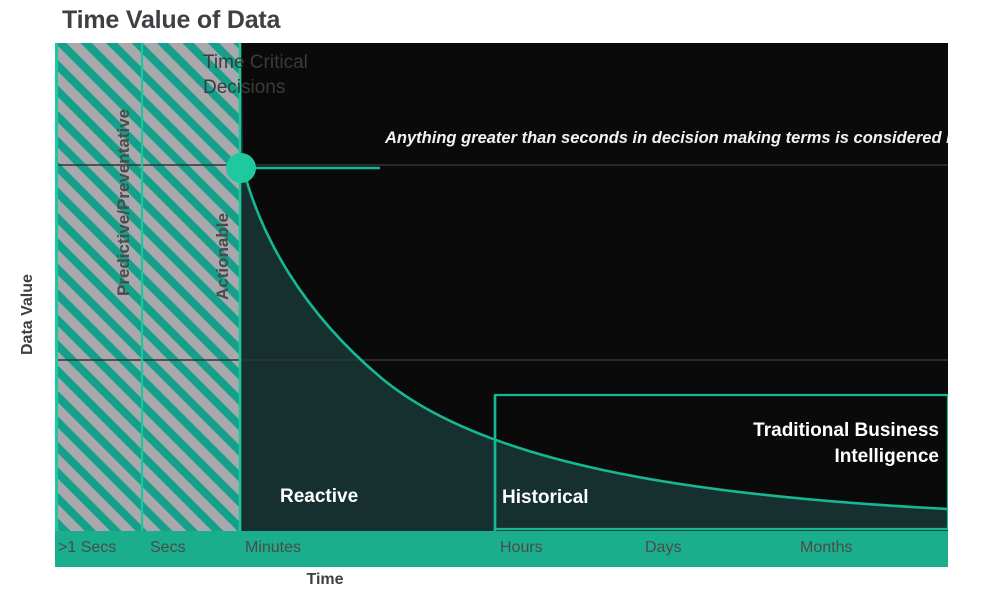  What do you see at coordinates (325, 579) in the screenshot?
I see `x-axis-title: Time` at bounding box center [325, 579].